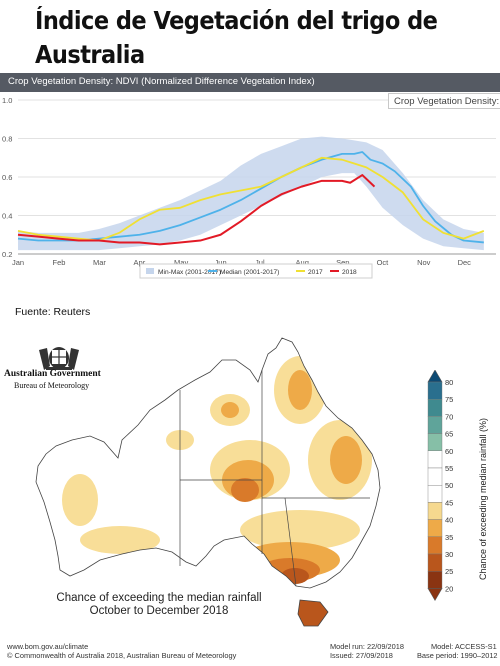 This screenshot has width=500, height=666. Describe the element at coordinates (464, 646) in the screenshot. I see `model-name: Model: ACCESS-S1` at that location.